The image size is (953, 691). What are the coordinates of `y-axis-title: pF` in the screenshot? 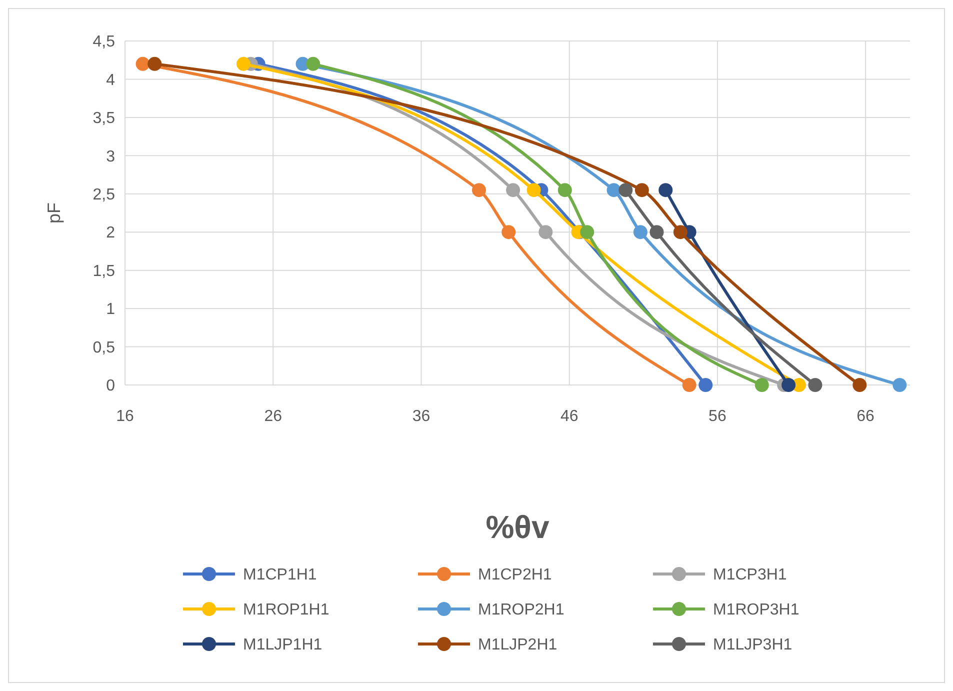 It's located at (54, 213).